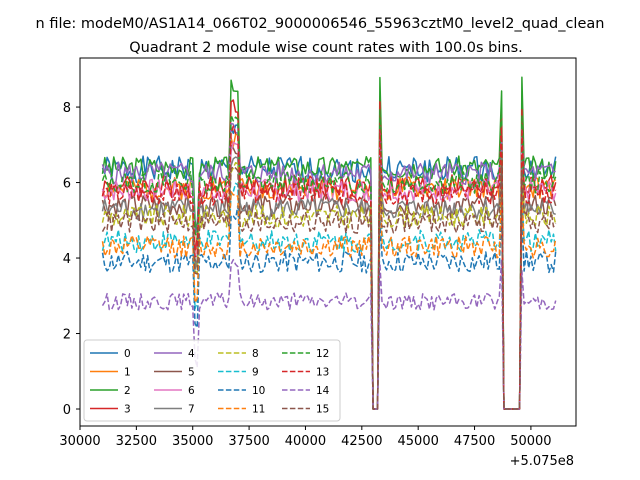 The height and width of the screenshot is (480, 640). Describe the element at coordinates (258, 391) in the screenshot. I see `legend-label-10: 10` at that location.